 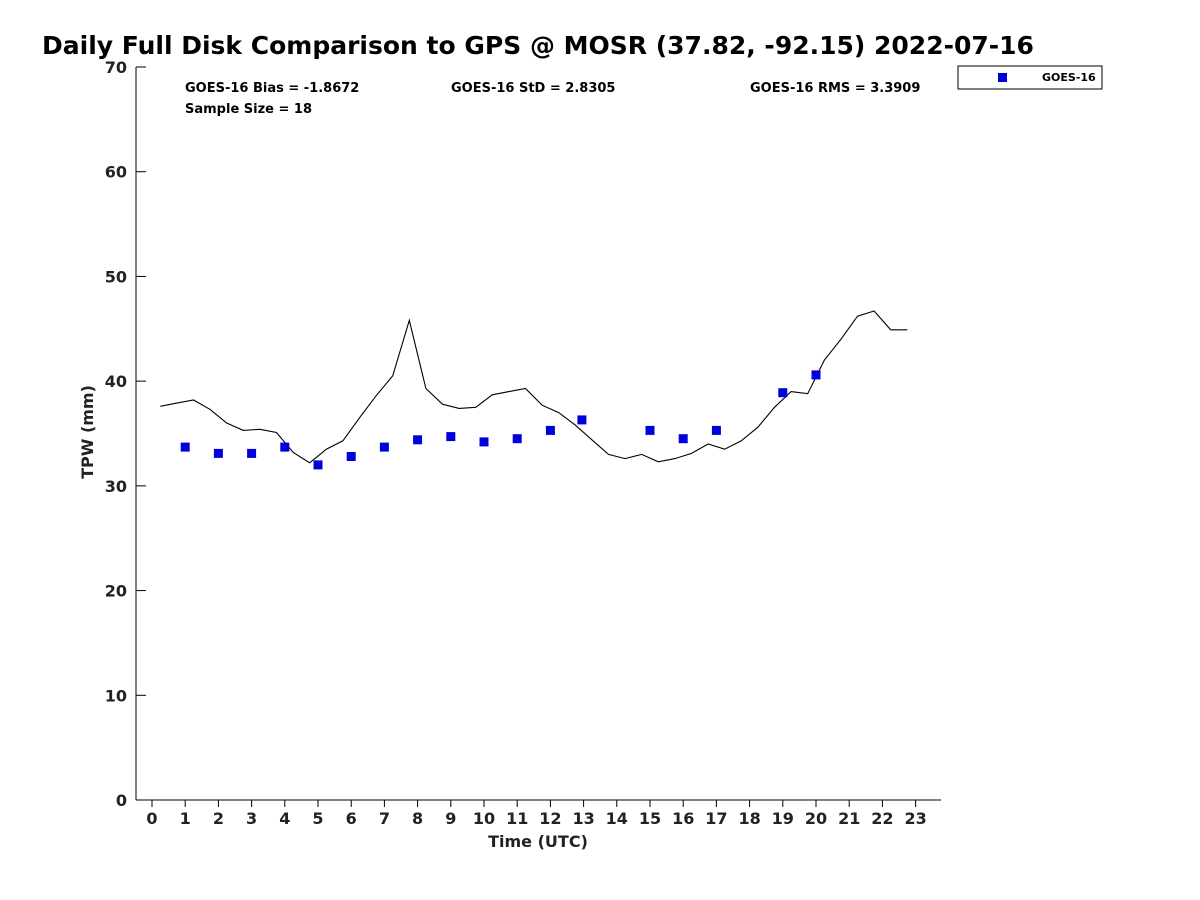 I want to click on x-tick-label: 19, so click(x=783, y=818).